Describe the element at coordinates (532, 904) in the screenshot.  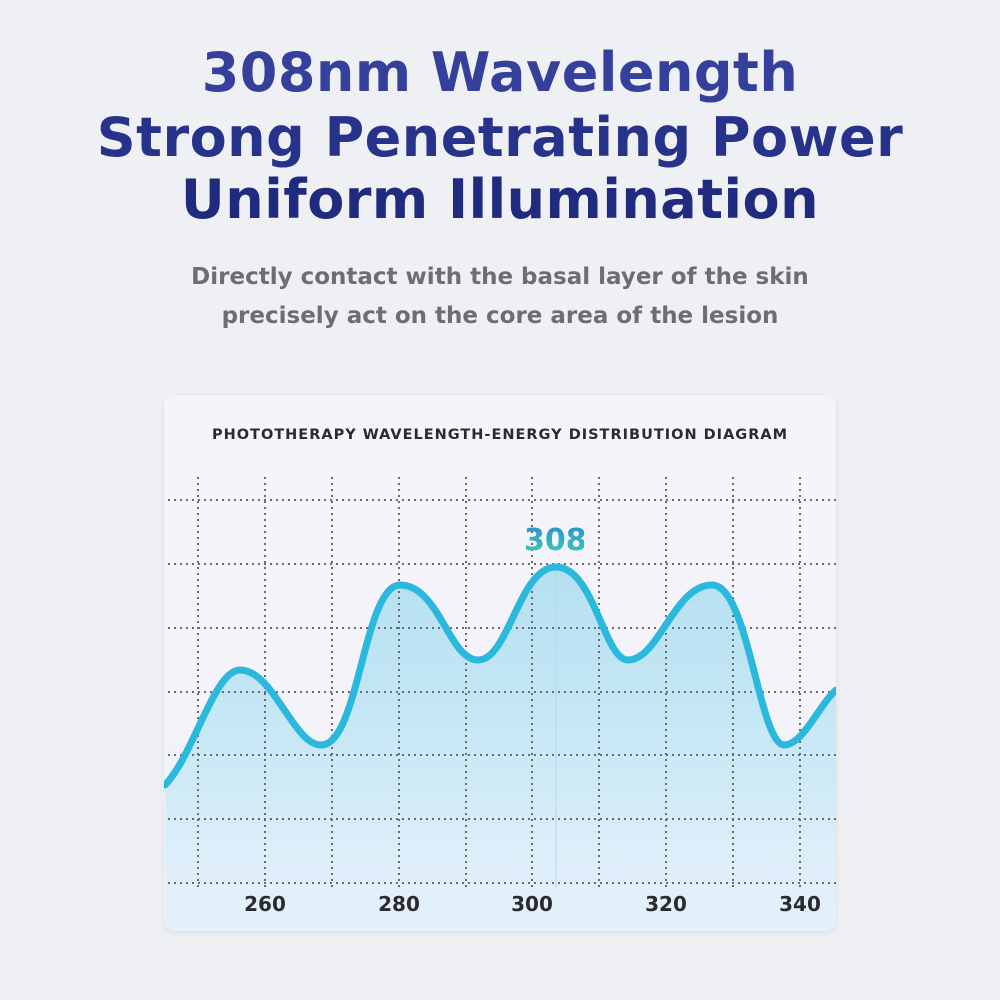
I see `x-tick-300: 300` at that location.